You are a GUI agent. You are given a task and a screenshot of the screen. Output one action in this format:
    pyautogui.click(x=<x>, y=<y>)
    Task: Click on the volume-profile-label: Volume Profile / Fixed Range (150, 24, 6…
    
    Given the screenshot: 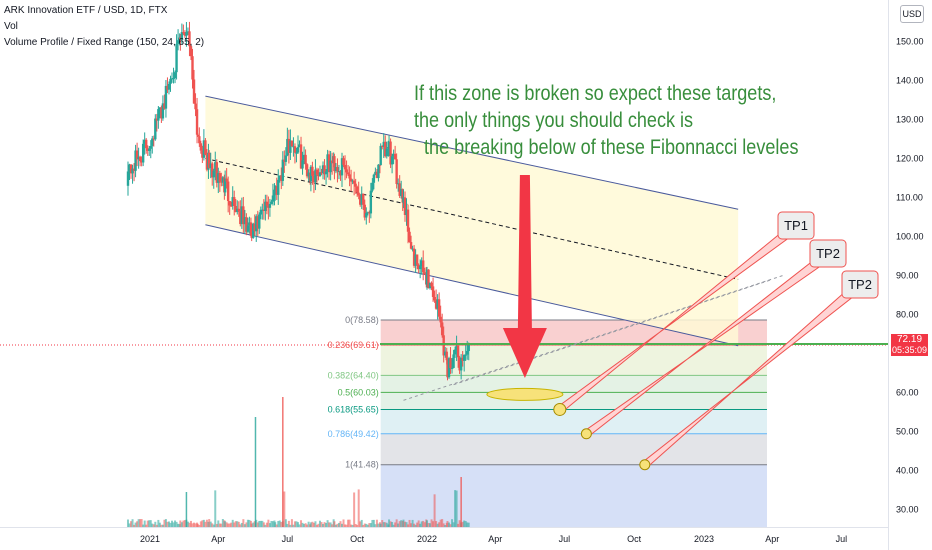 What is the action you would take?
    pyautogui.click(x=104, y=42)
    